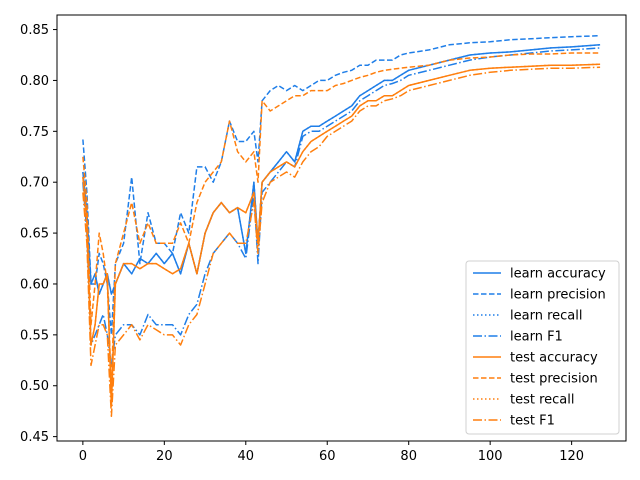 The image size is (640, 480). Describe the element at coordinates (571, 456) in the screenshot. I see `x-tick-label: 120` at that location.